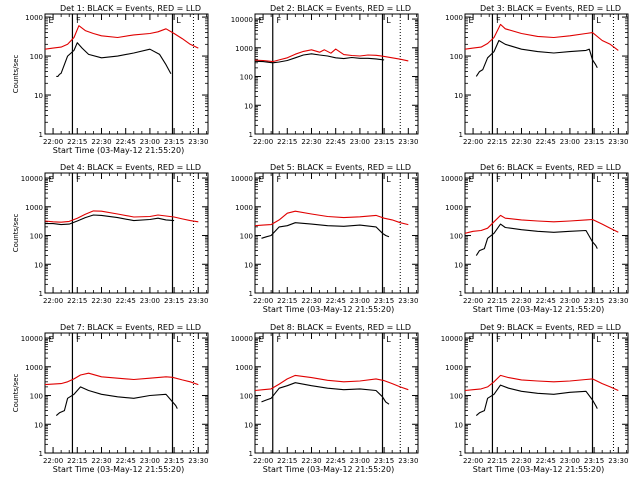 The image size is (640, 480). I want to click on chart-title: Det 5: BLACK = Events, RED = LLD, so click(340, 167).